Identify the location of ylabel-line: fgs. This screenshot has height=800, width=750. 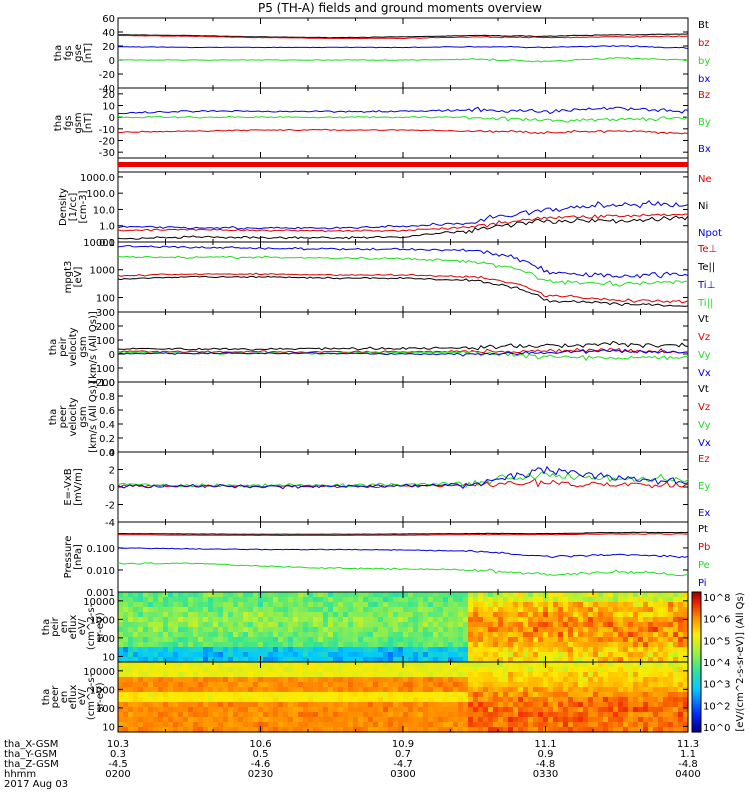
(68, 52).